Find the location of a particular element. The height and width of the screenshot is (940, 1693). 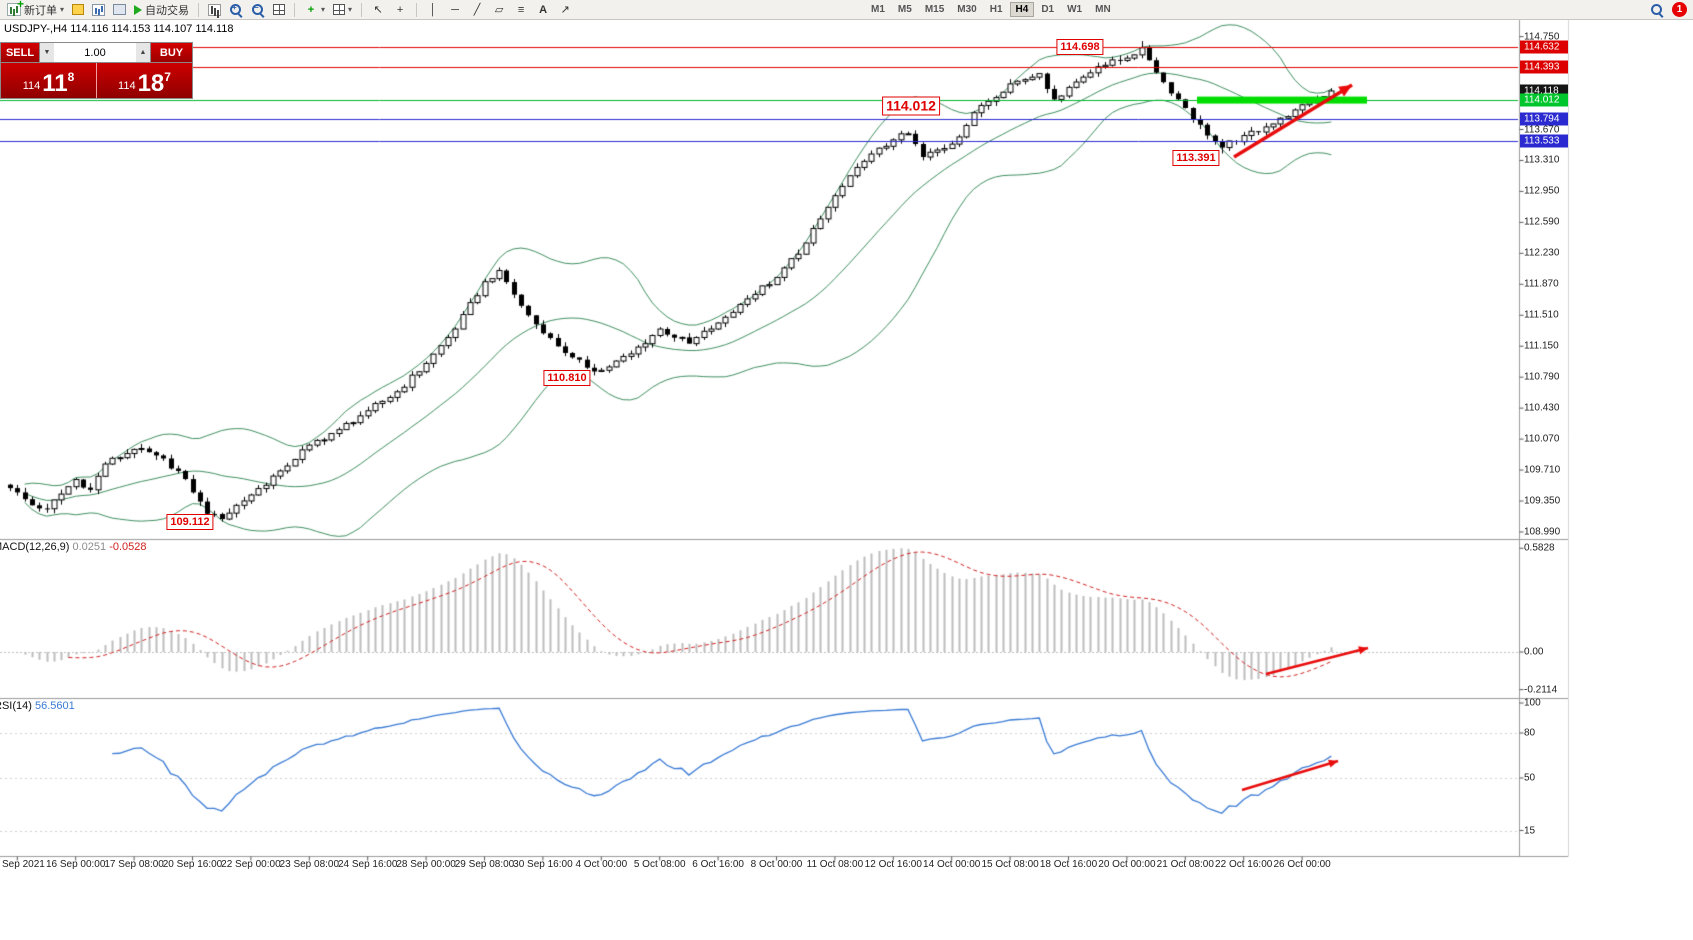

macd-axis-label: -0.2114 is located at coordinates (1541, 690).